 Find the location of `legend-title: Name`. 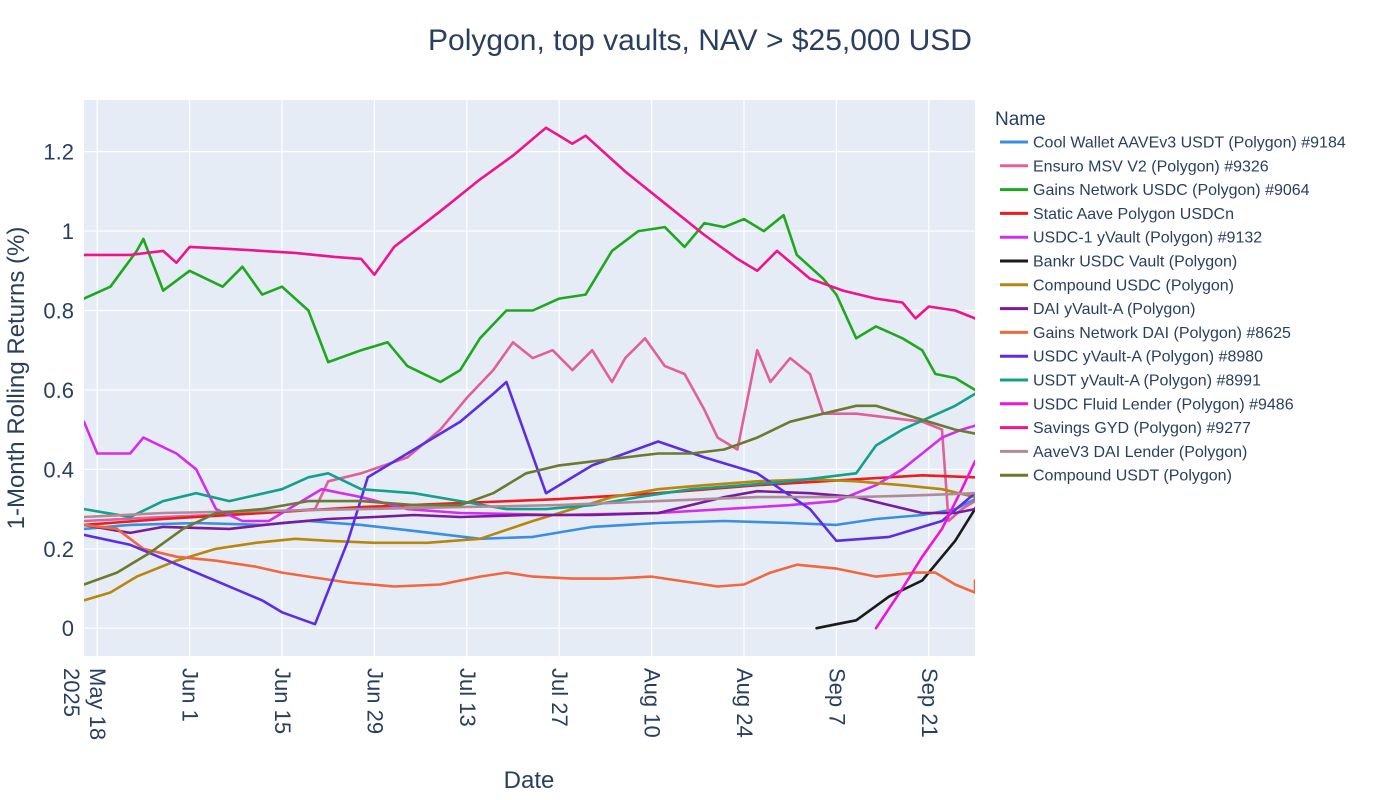

legend-title: Name is located at coordinates (1020, 119).